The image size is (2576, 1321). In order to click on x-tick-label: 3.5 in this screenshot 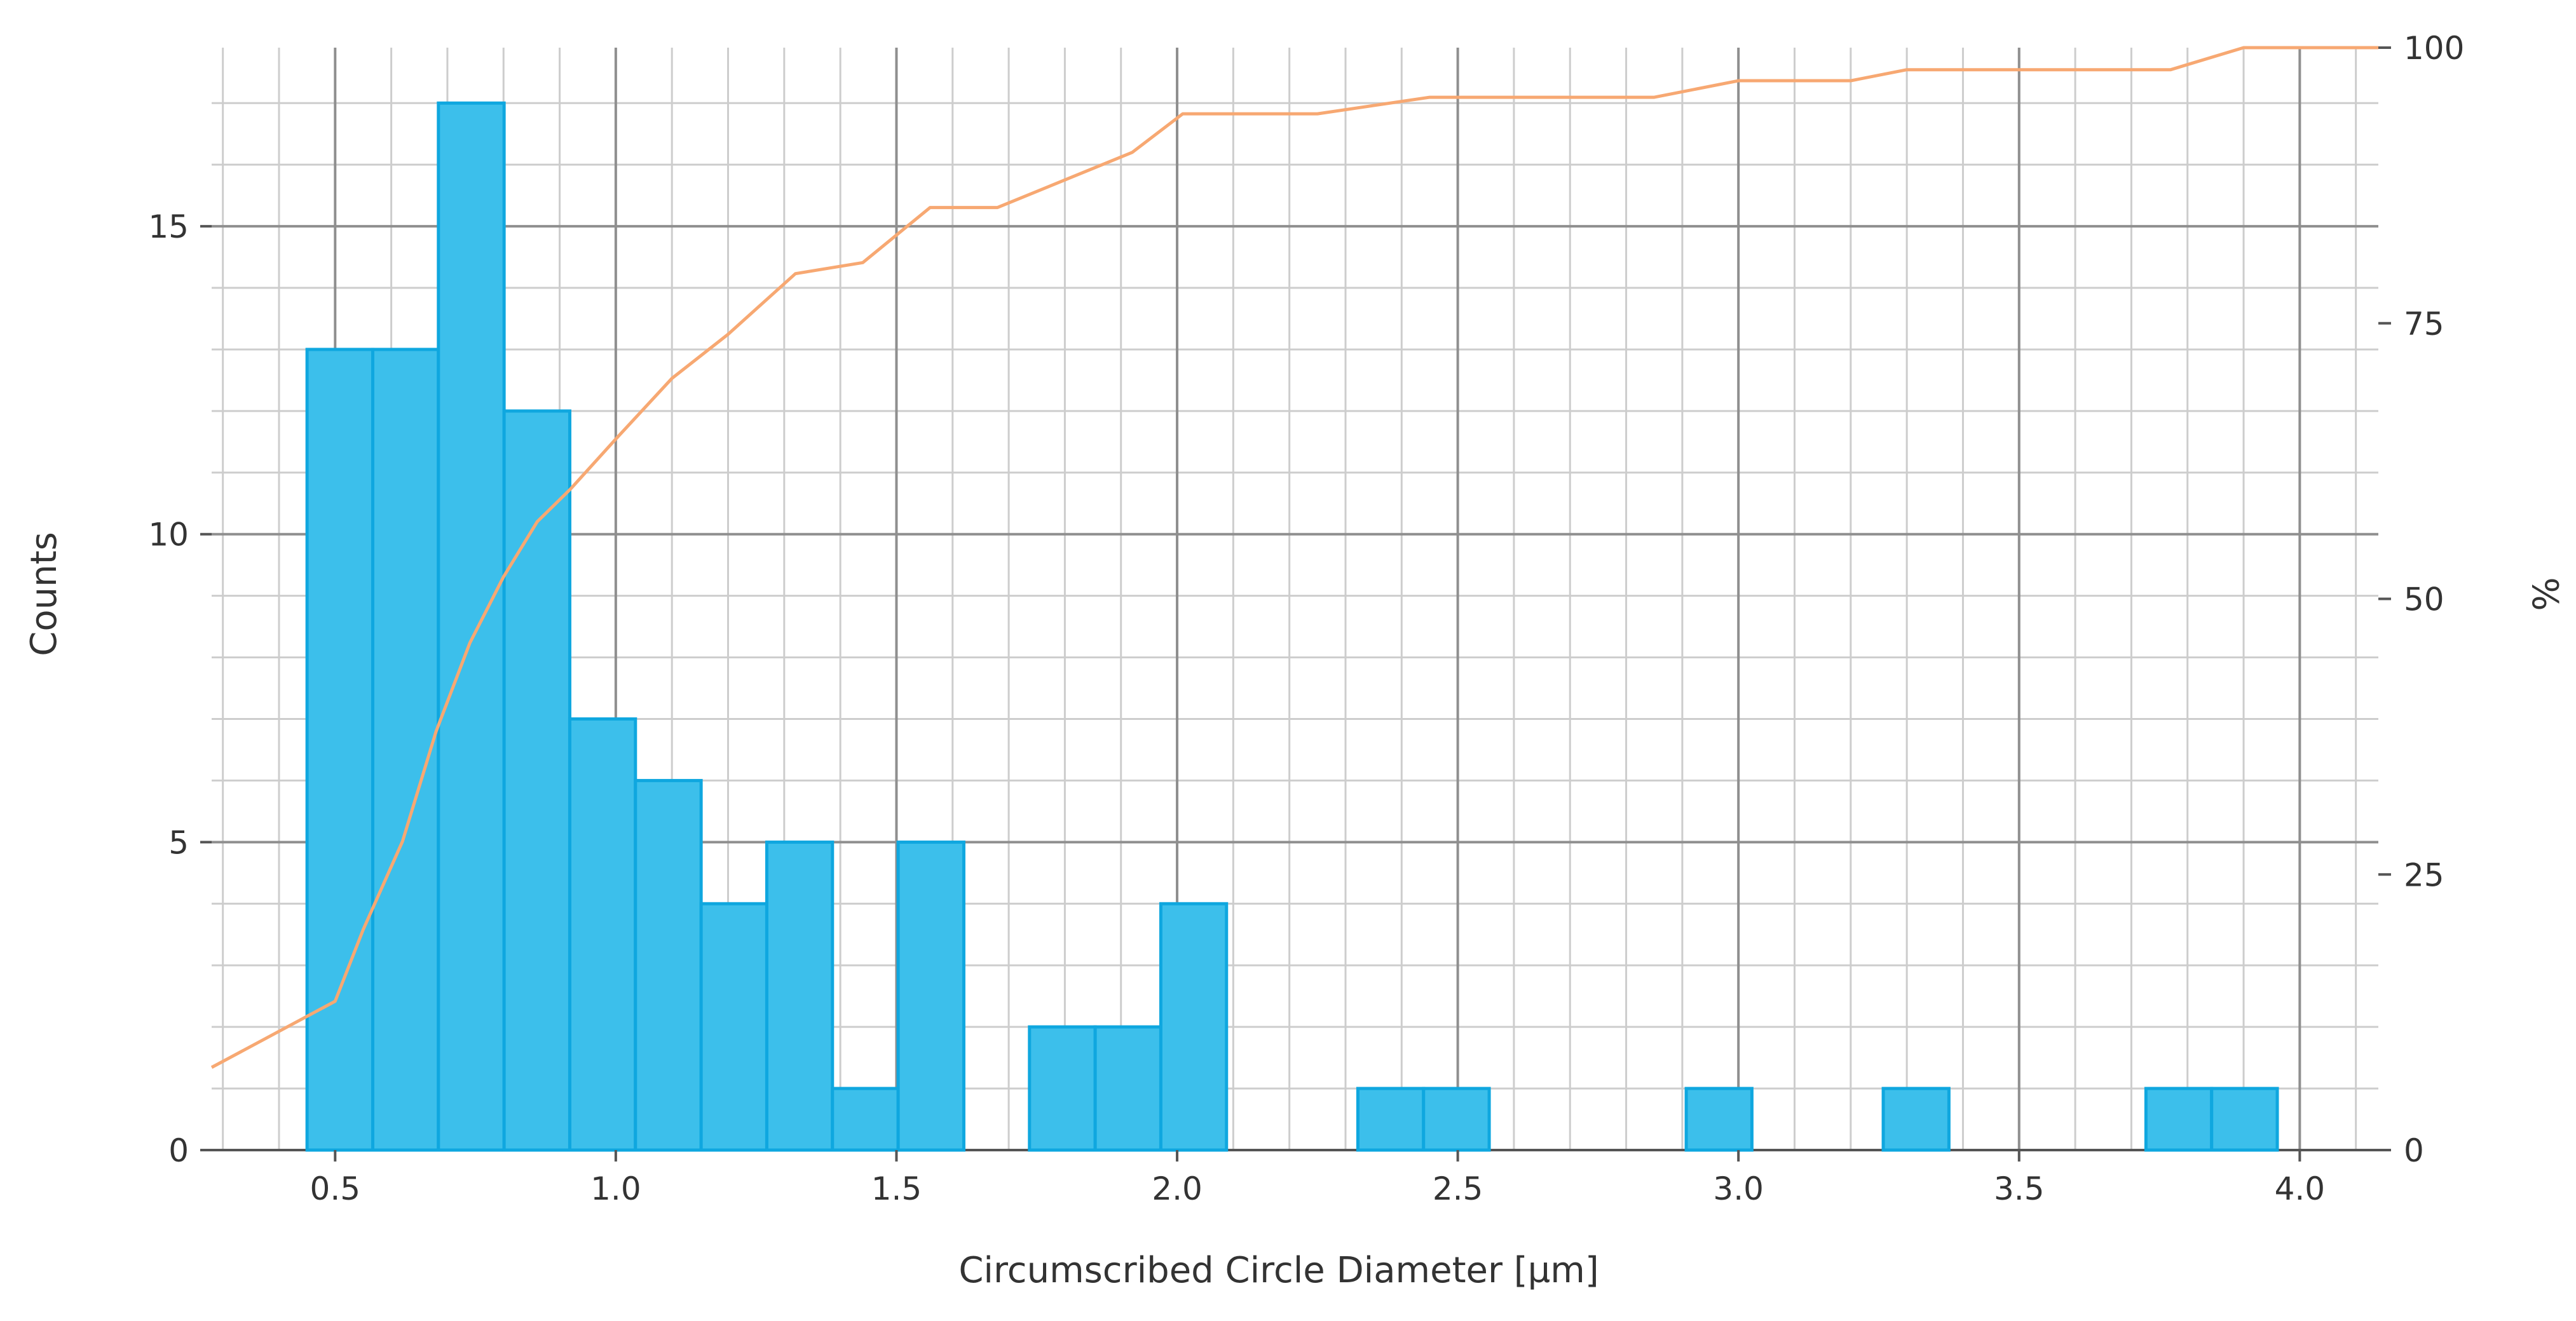, I will do `click(2019, 1188)`.